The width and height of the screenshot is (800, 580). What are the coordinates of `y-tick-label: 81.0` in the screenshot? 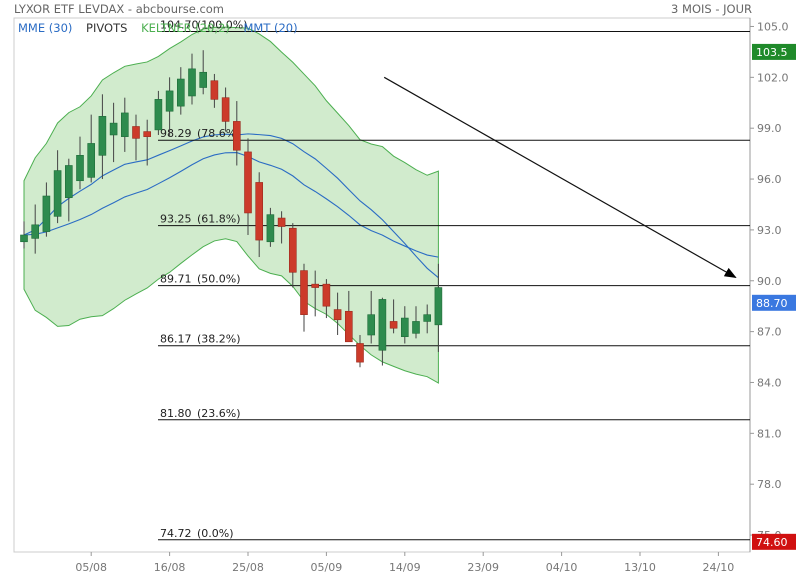 It's located at (769, 433).